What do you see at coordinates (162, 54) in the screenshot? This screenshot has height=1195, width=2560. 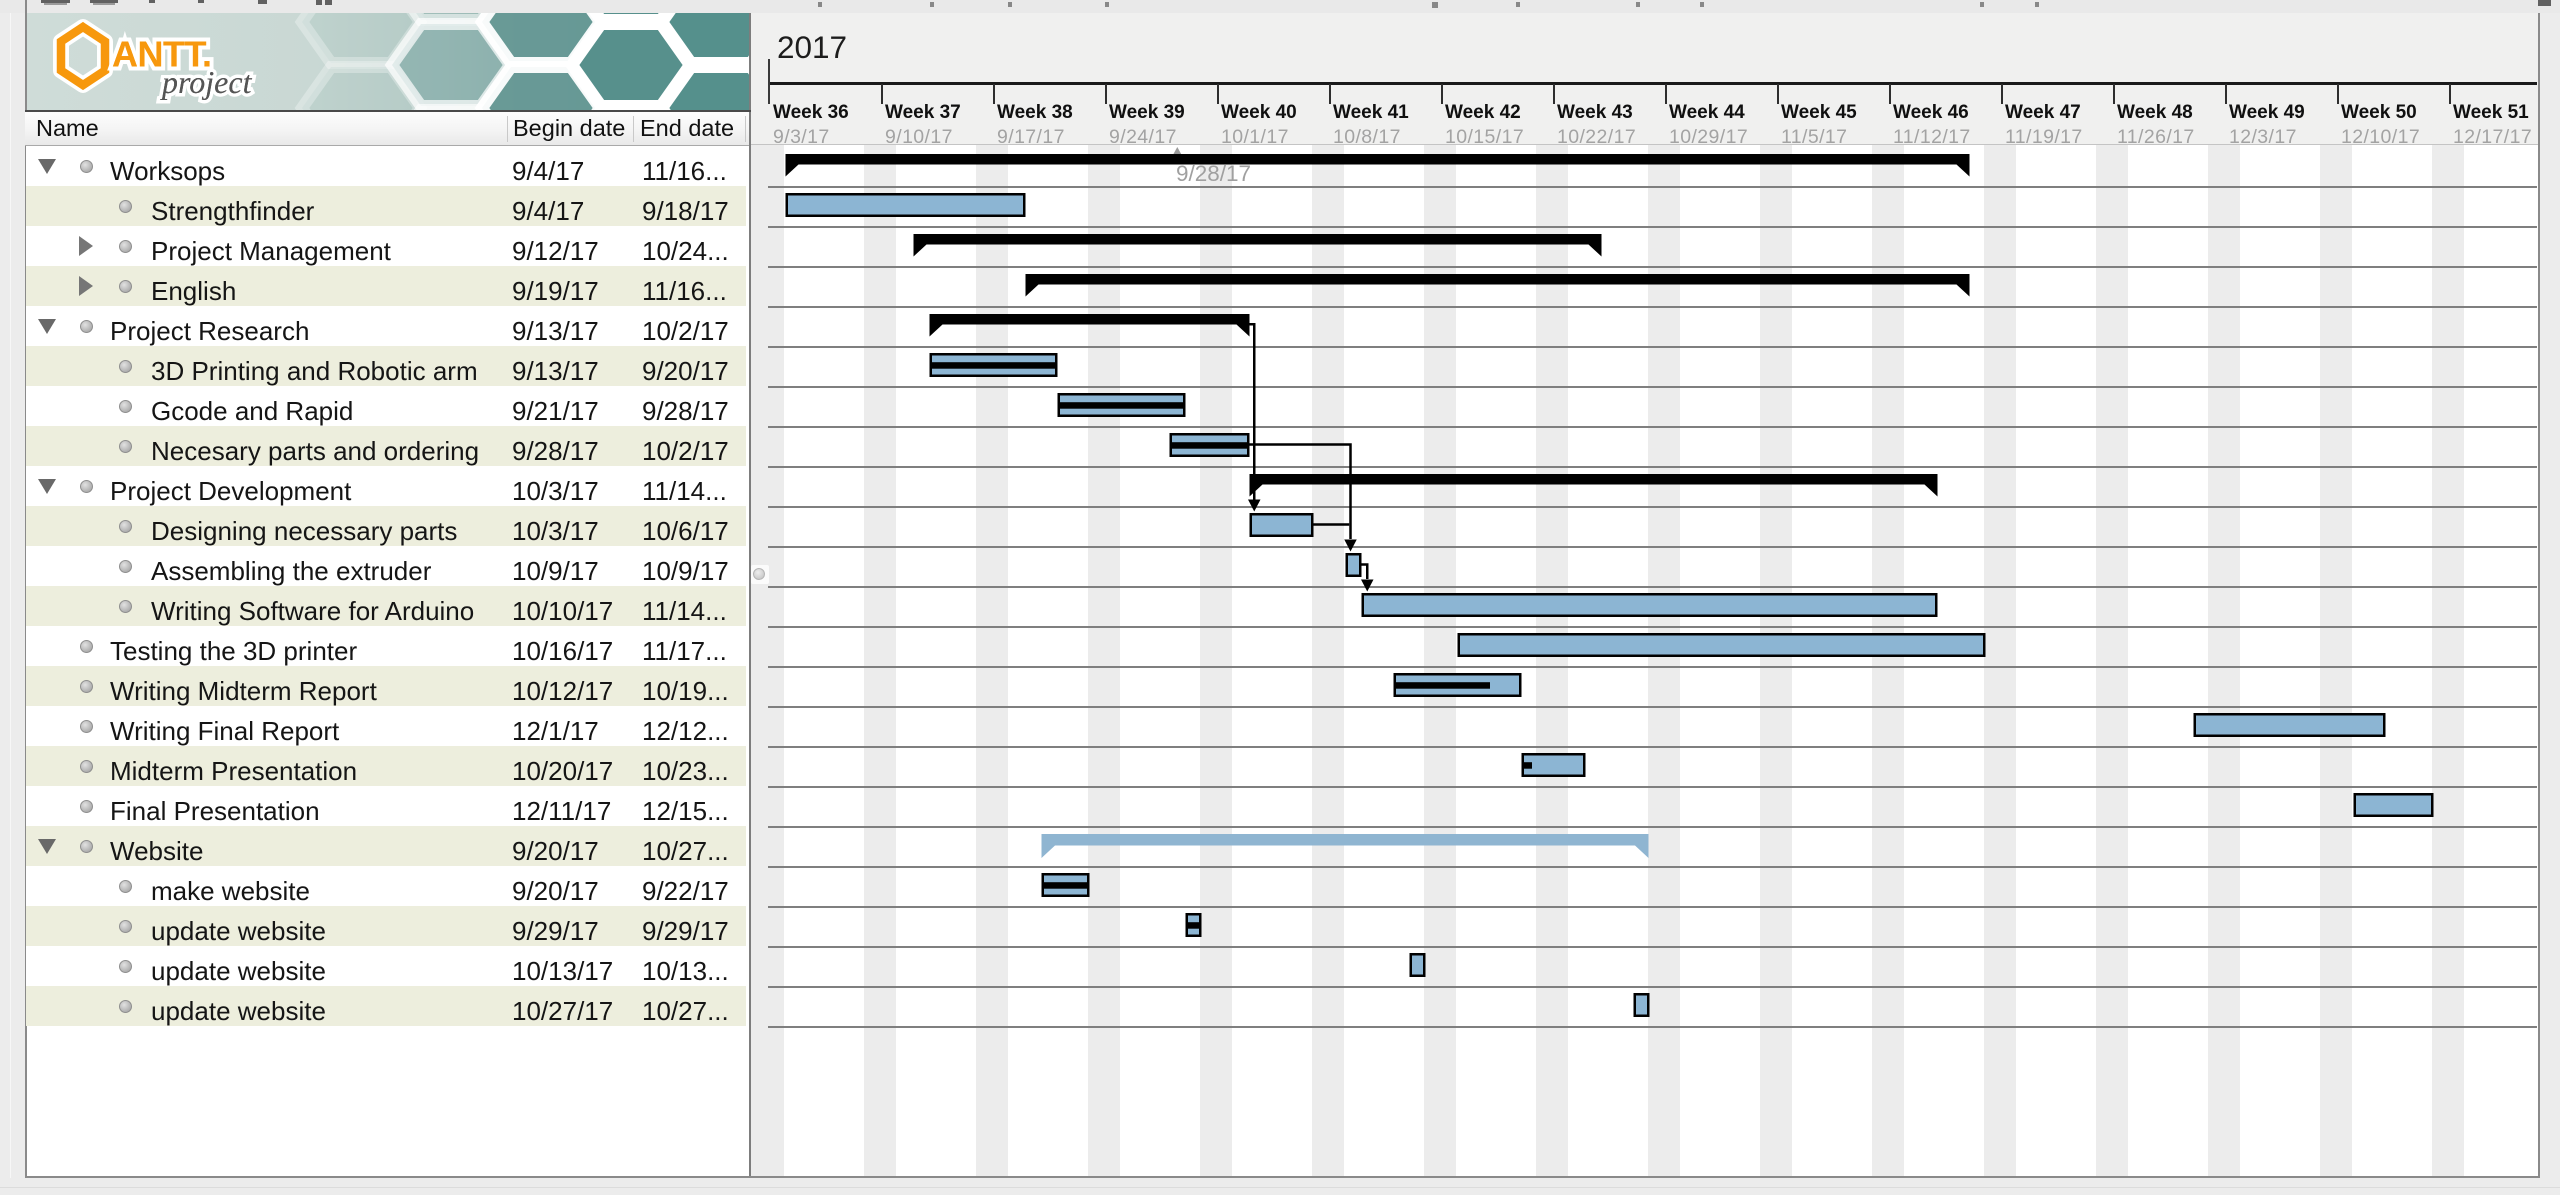 I see `svg-text: ANTT.` at bounding box center [162, 54].